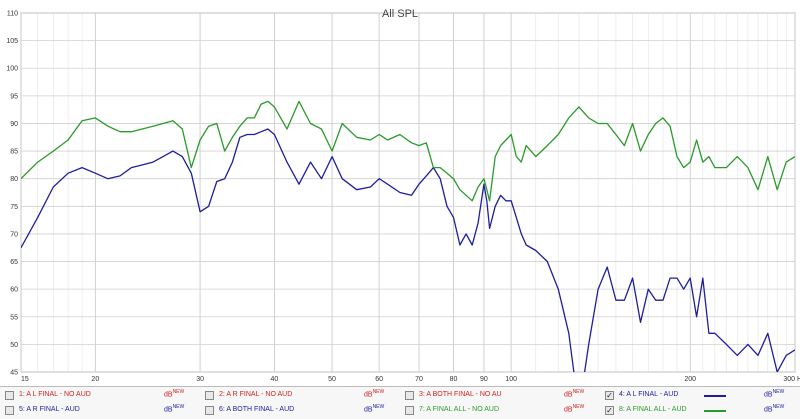 Image resolution: width=800 pixels, height=419 pixels. Describe the element at coordinates (95, 379) in the screenshot. I see `x-tick-label: 20` at that location.